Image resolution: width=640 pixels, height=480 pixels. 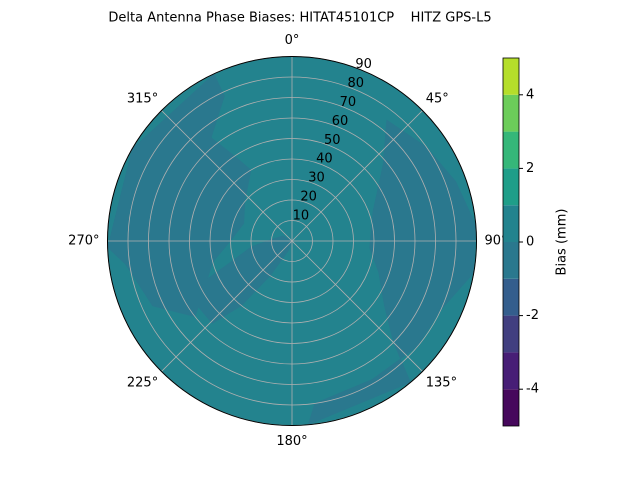 What do you see at coordinates (291, 441) in the screenshot?
I see `theta-tick-label: 180°` at bounding box center [291, 441].